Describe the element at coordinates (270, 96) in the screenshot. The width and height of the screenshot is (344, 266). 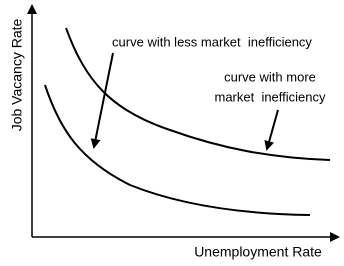
I see `annotation-text: market inefficiency` at that location.